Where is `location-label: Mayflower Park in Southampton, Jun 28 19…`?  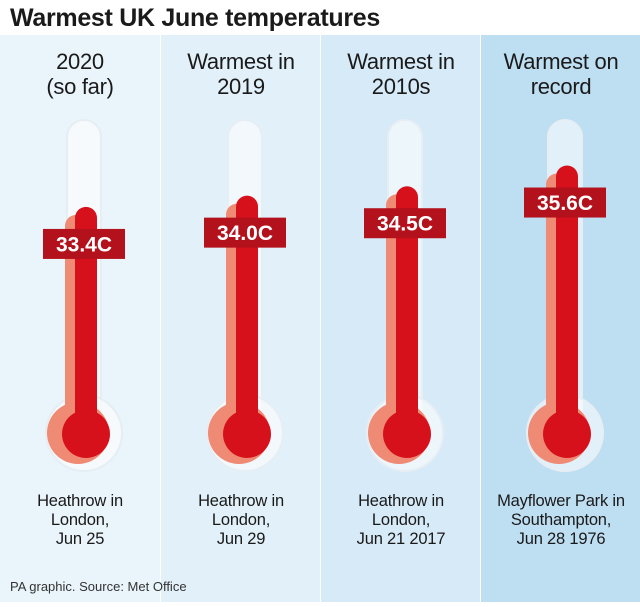
location-label: Mayflower Park in Southampton, Jun 28 19… is located at coordinates (561, 520).